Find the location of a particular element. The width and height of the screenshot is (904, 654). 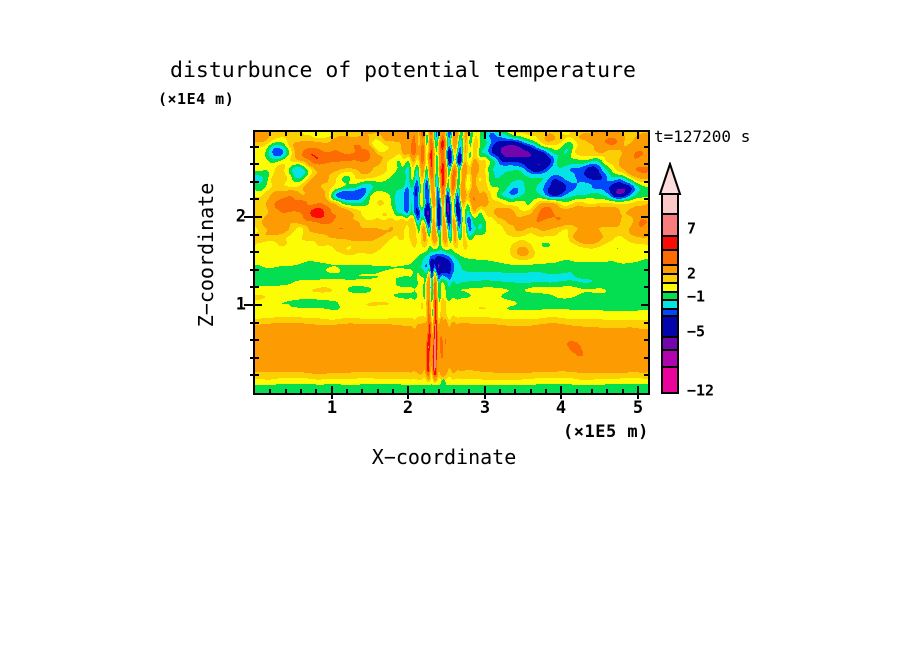

x-tick-label: 1 is located at coordinates (332, 408).